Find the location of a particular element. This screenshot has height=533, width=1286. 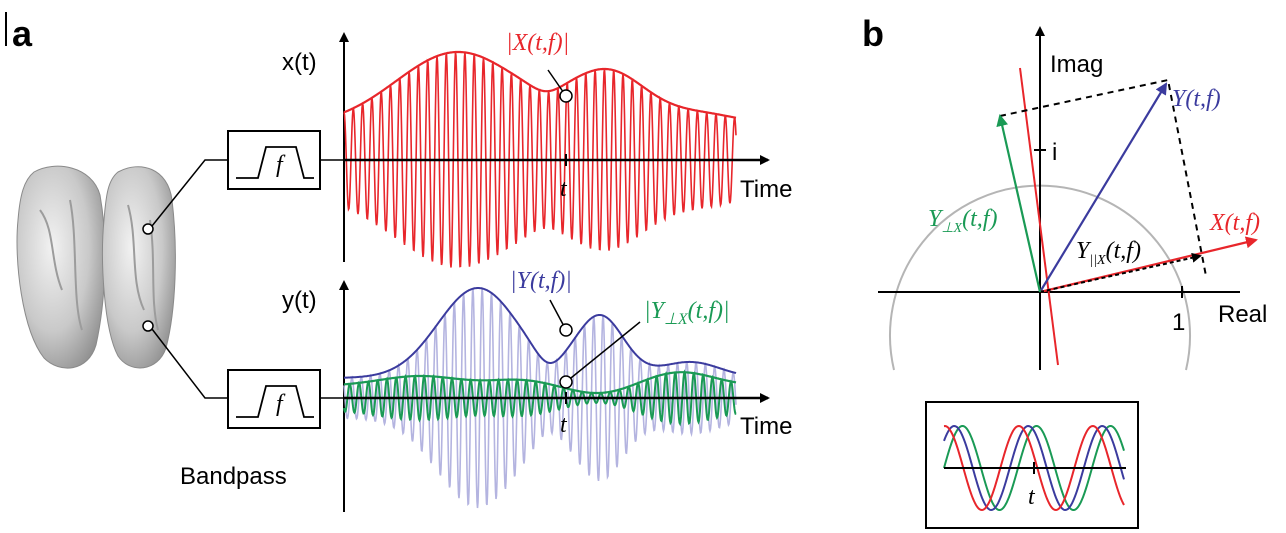

panel-b-label: b is located at coordinates (873, 33).